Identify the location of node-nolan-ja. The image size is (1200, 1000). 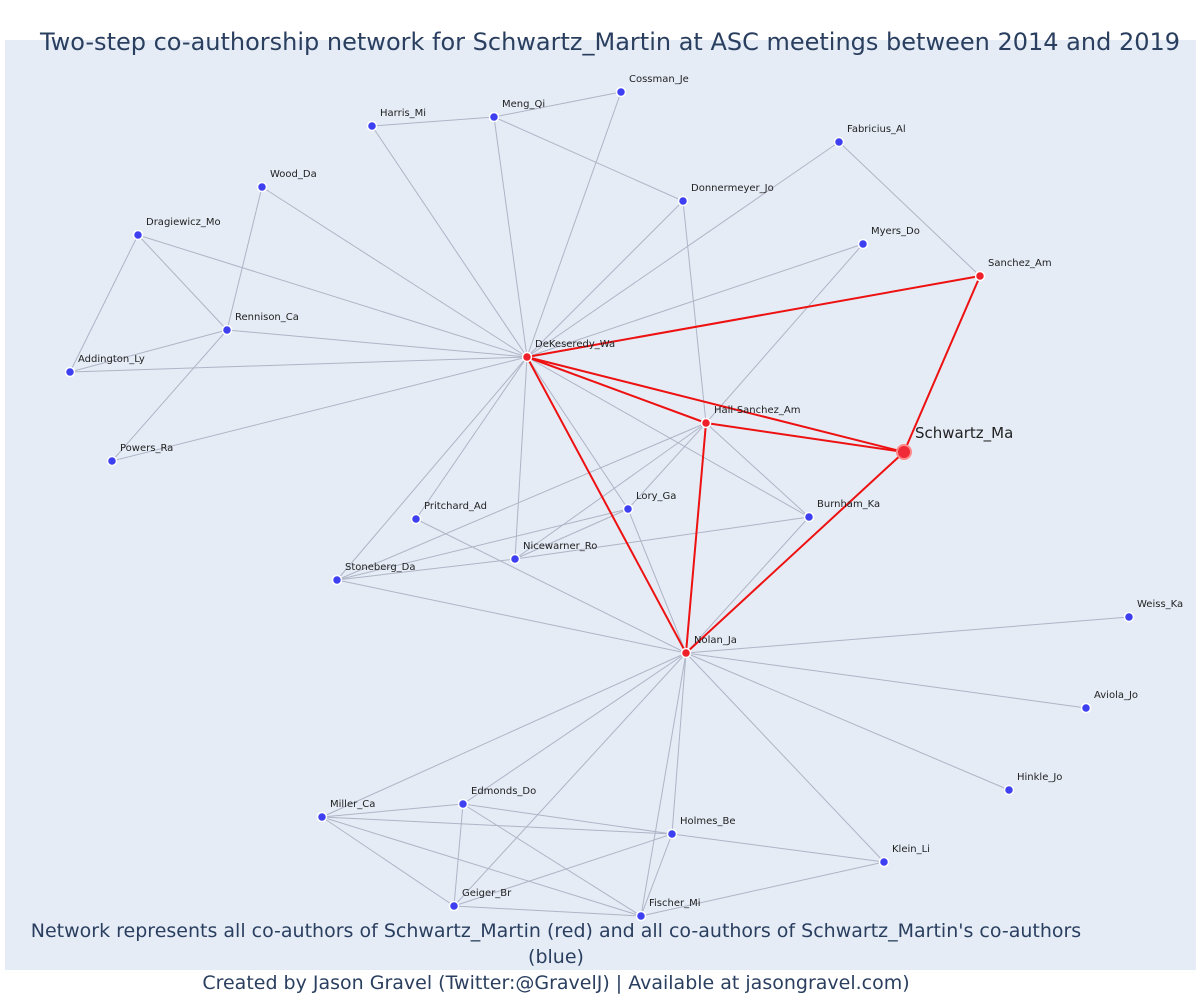
(686, 653).